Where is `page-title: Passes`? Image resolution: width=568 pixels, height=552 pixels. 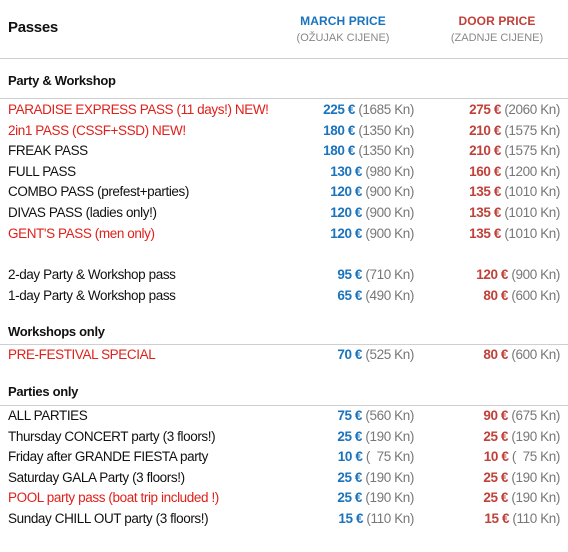
page-title: Passes is located at coordinates (33, 27).